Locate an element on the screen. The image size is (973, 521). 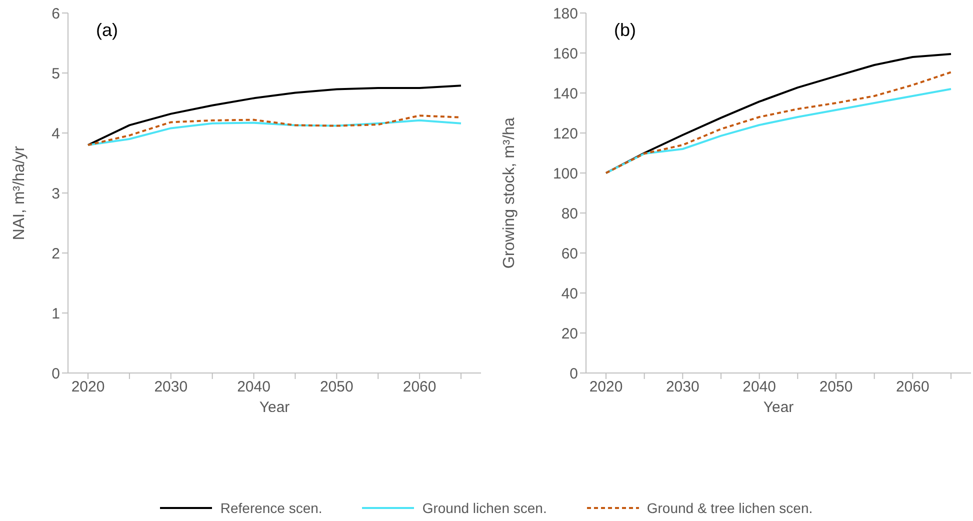
y-tick-label: 20 is located at coordinates (569, 333).